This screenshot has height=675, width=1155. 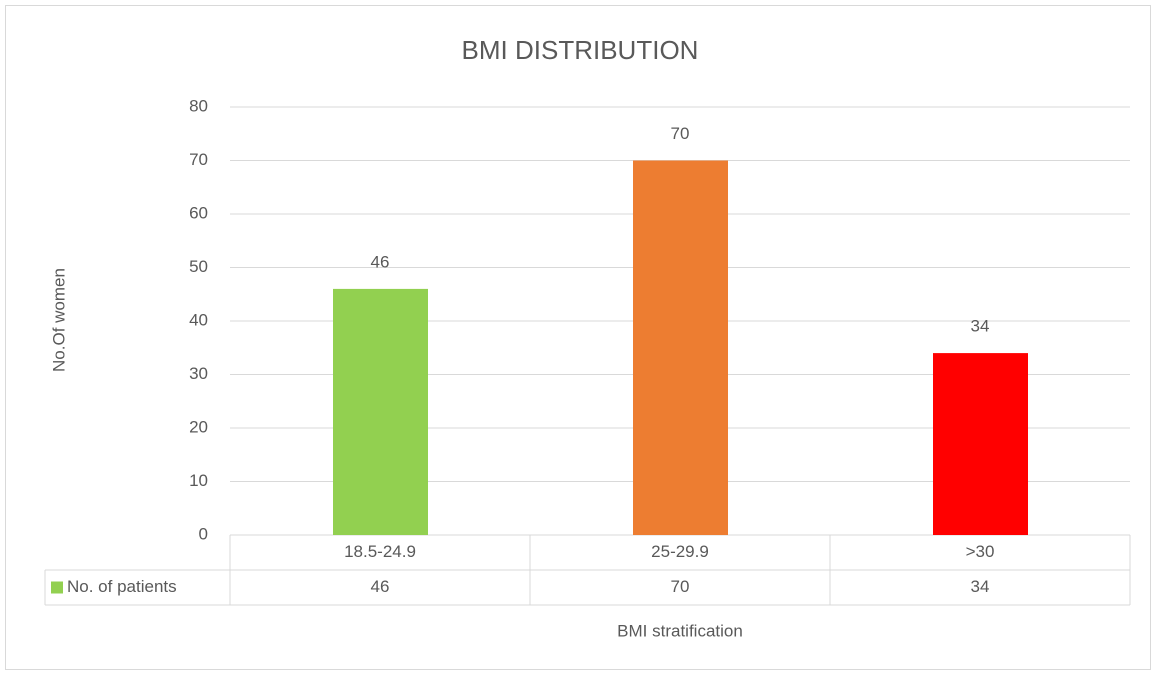 What do you see at coordinates (198, 480) in the screenshot?
I see `y-tick-label: 10` at bounding box center [198, 480].